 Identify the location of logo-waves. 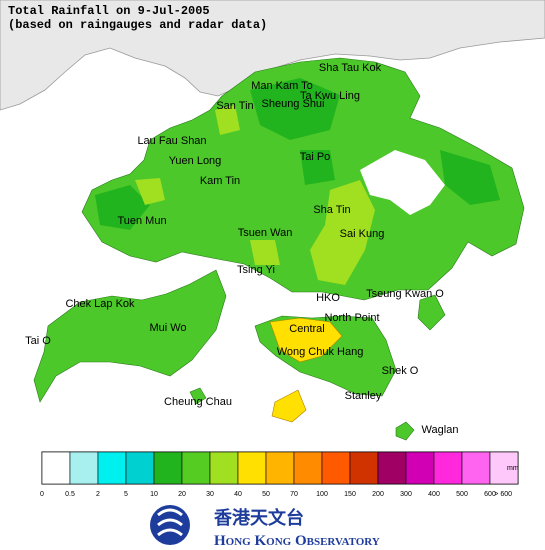
(170, 522).